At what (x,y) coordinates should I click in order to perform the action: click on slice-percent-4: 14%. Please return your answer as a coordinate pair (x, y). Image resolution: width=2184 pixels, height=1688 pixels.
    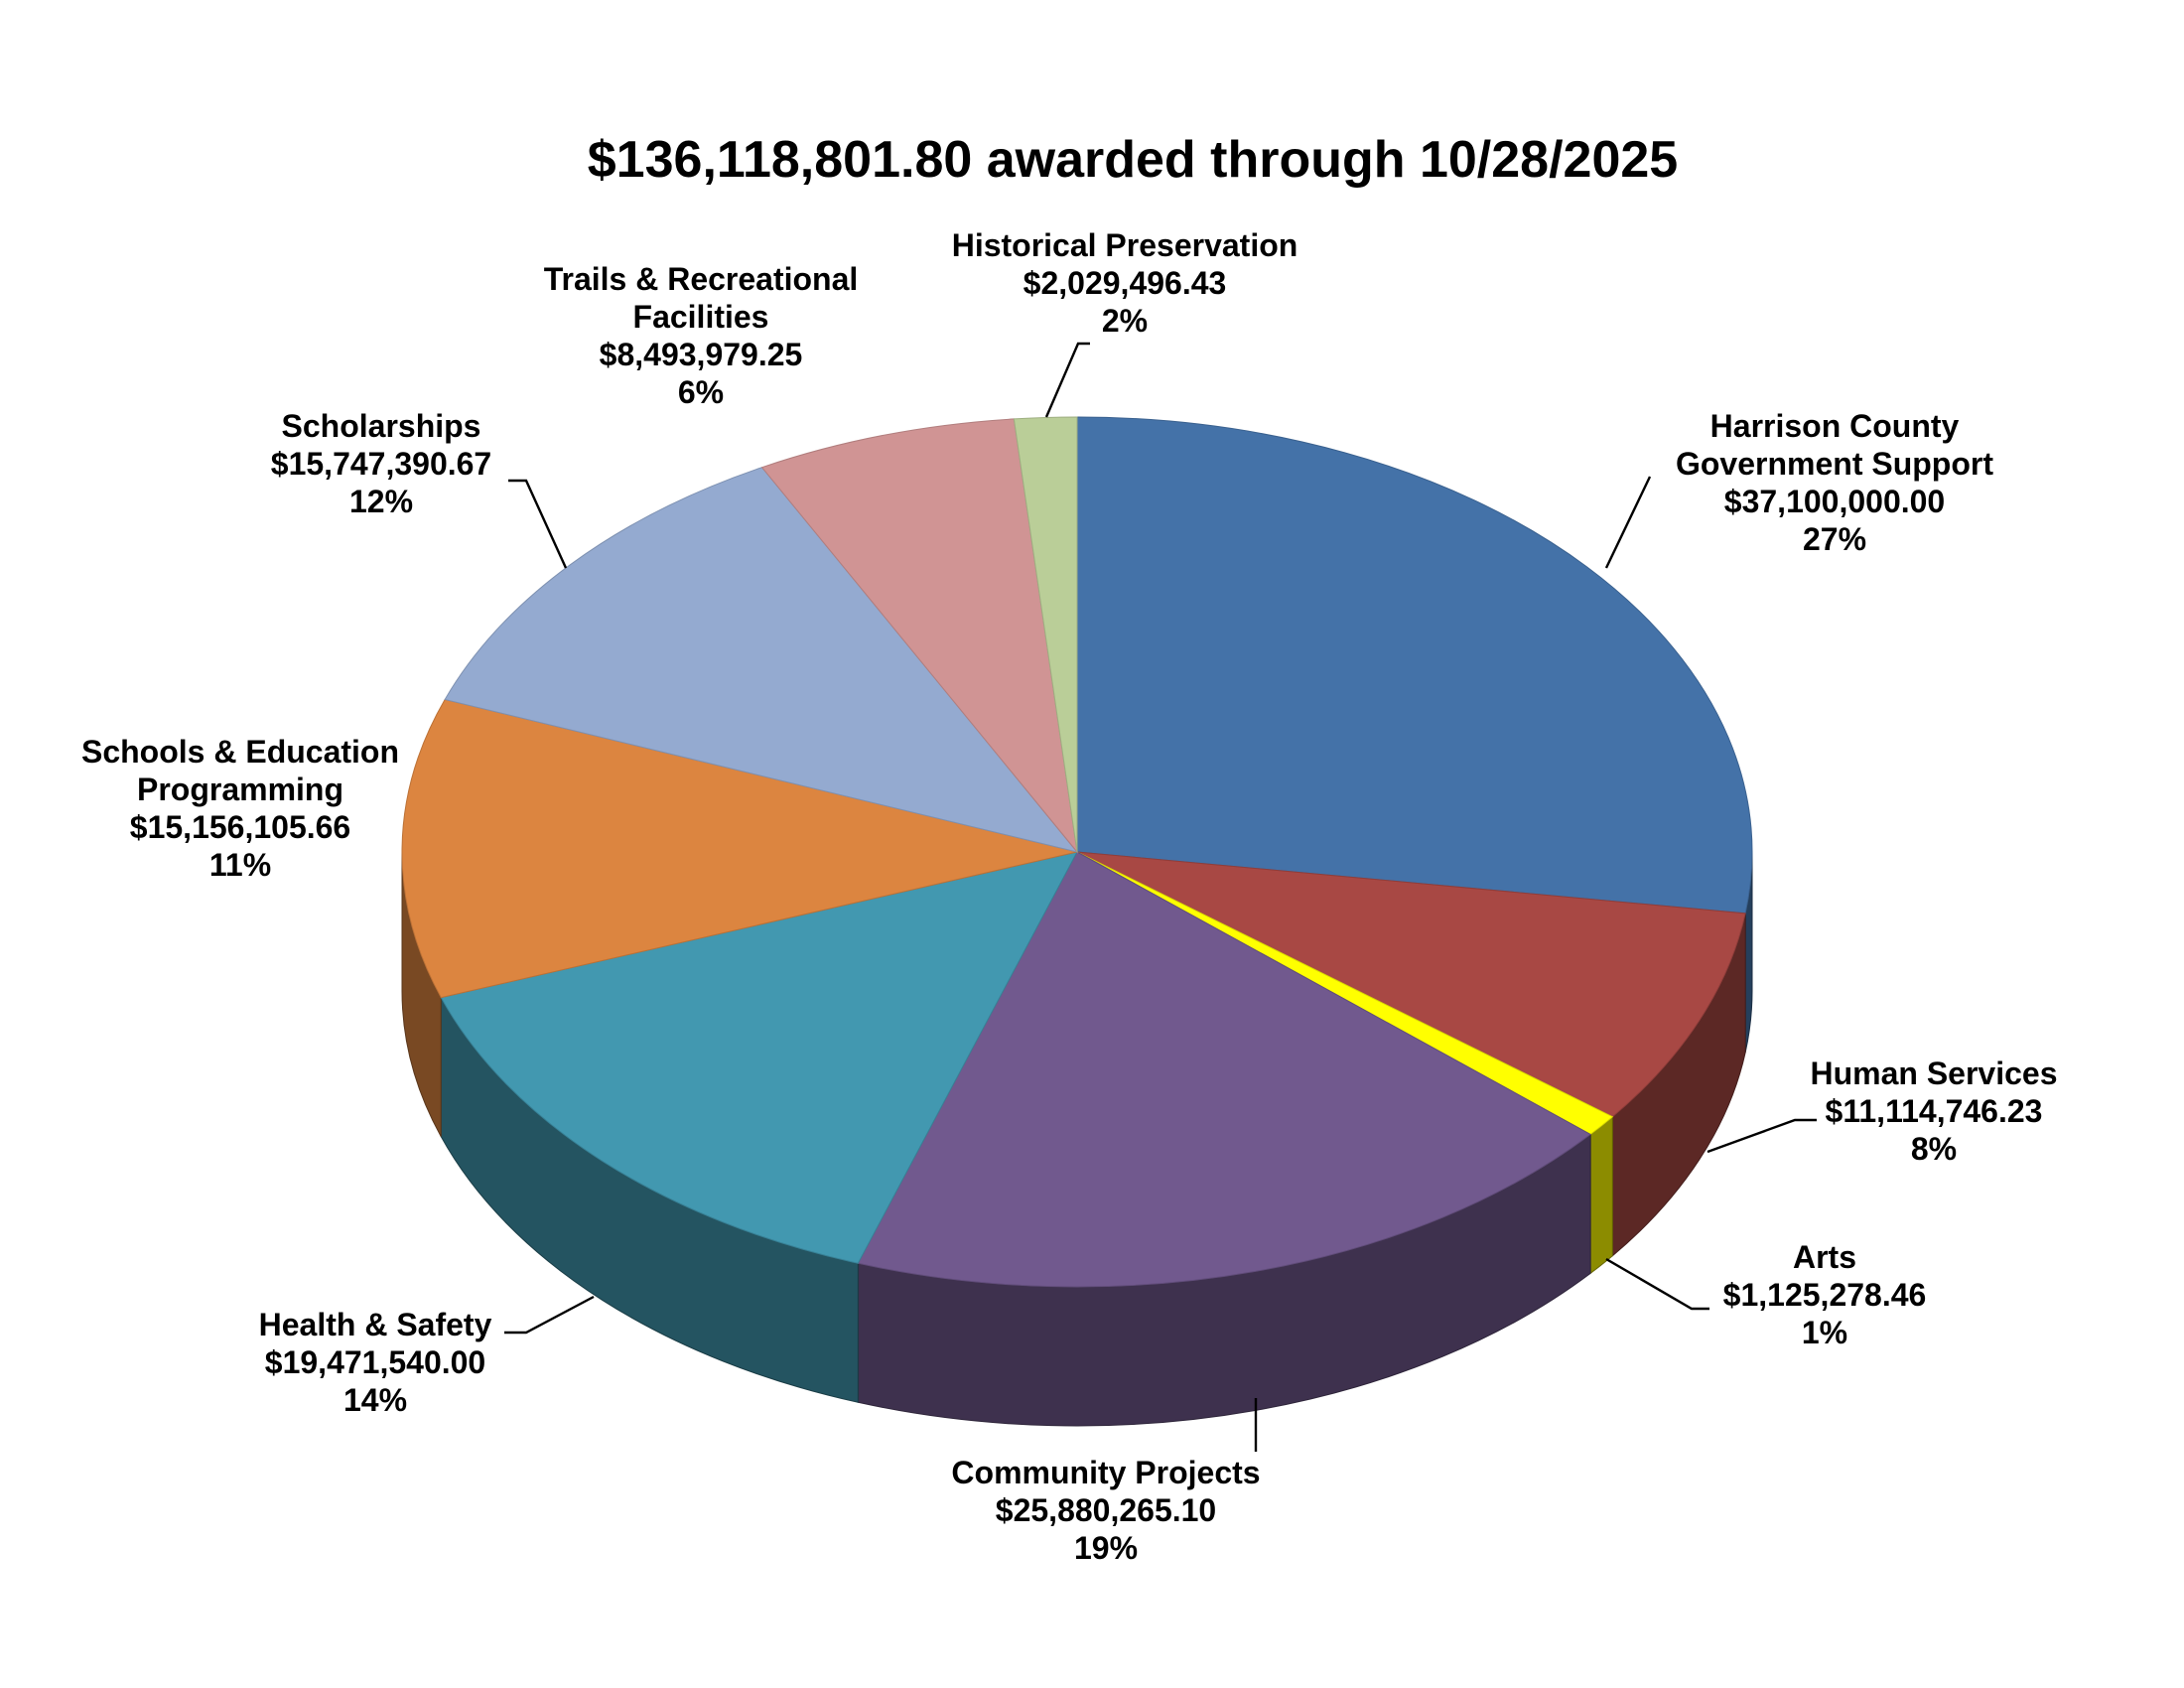
    Looking at the image, I should click on (375, 1400).